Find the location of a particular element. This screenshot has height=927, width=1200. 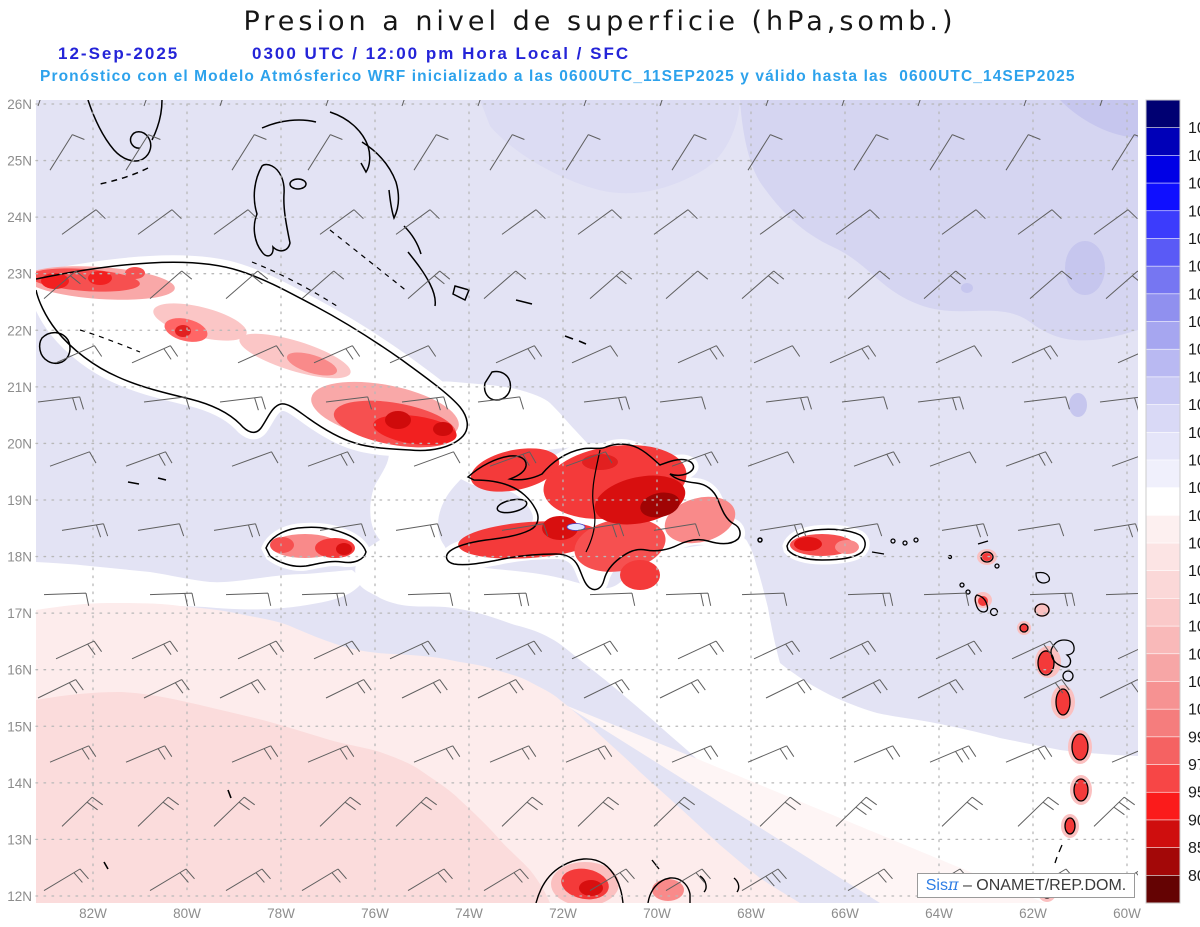

lon-label: 78W is located at coordinates (281, 913).